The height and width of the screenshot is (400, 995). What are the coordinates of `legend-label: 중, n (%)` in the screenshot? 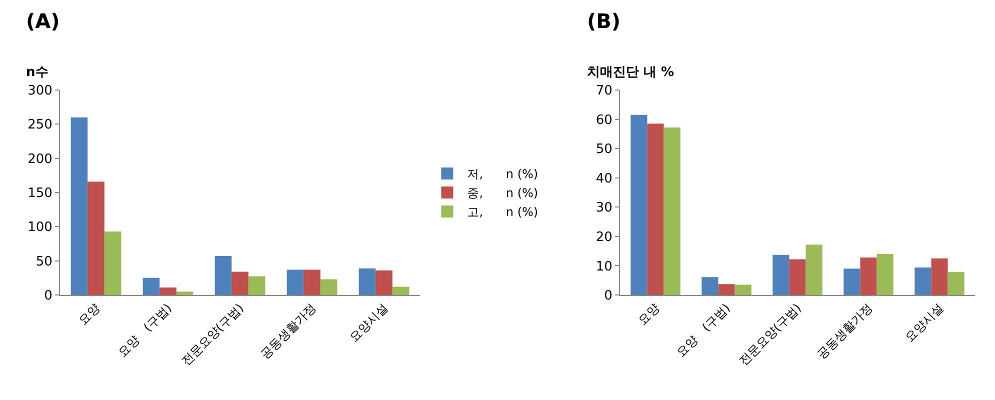 It's located at (502, 193).